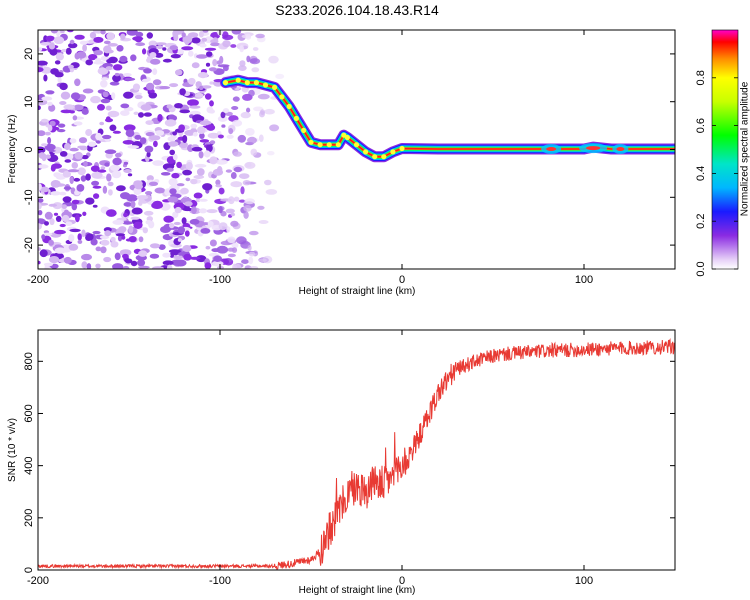 Image resolution: width=750 pixels, height=600 pixels. Describe the element at coordinates (584, 280) in the screenshot. I see `x-tick-label: 100` at that location.